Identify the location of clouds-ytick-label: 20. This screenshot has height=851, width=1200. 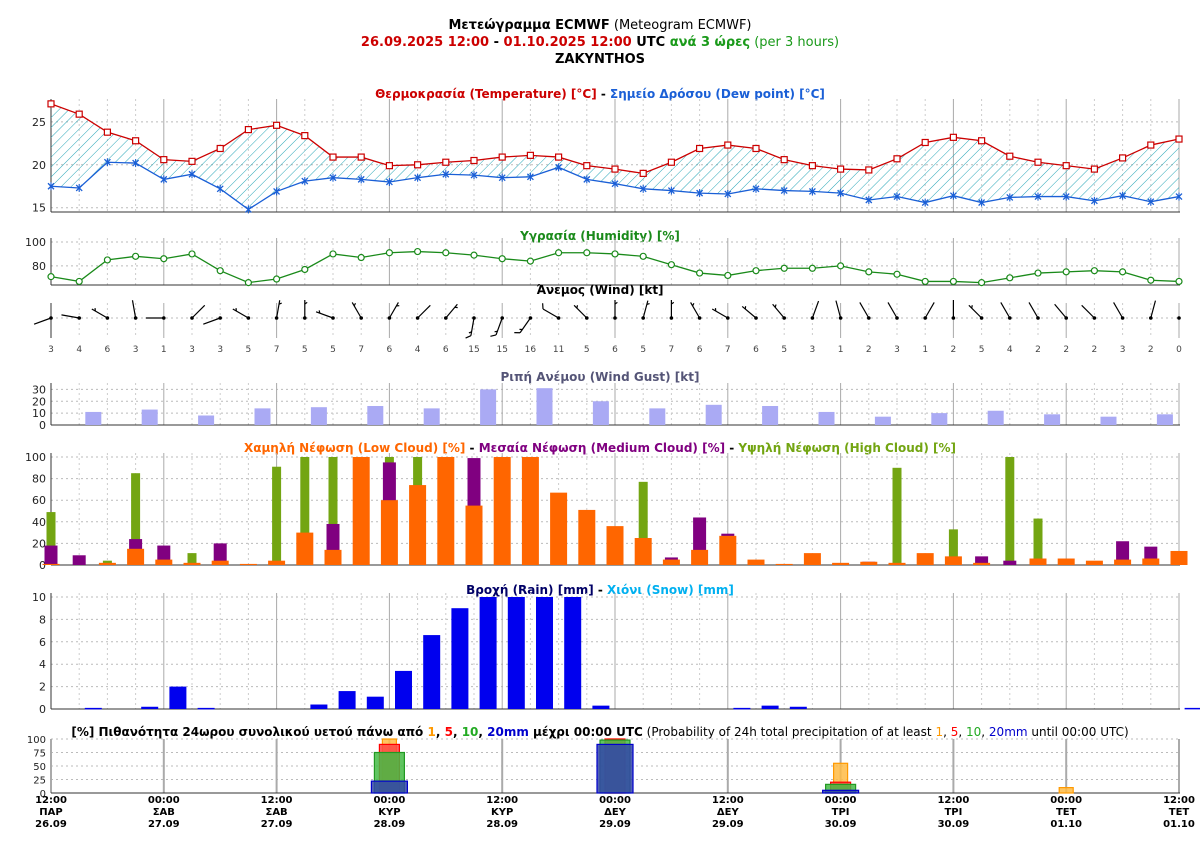
(39, 543).